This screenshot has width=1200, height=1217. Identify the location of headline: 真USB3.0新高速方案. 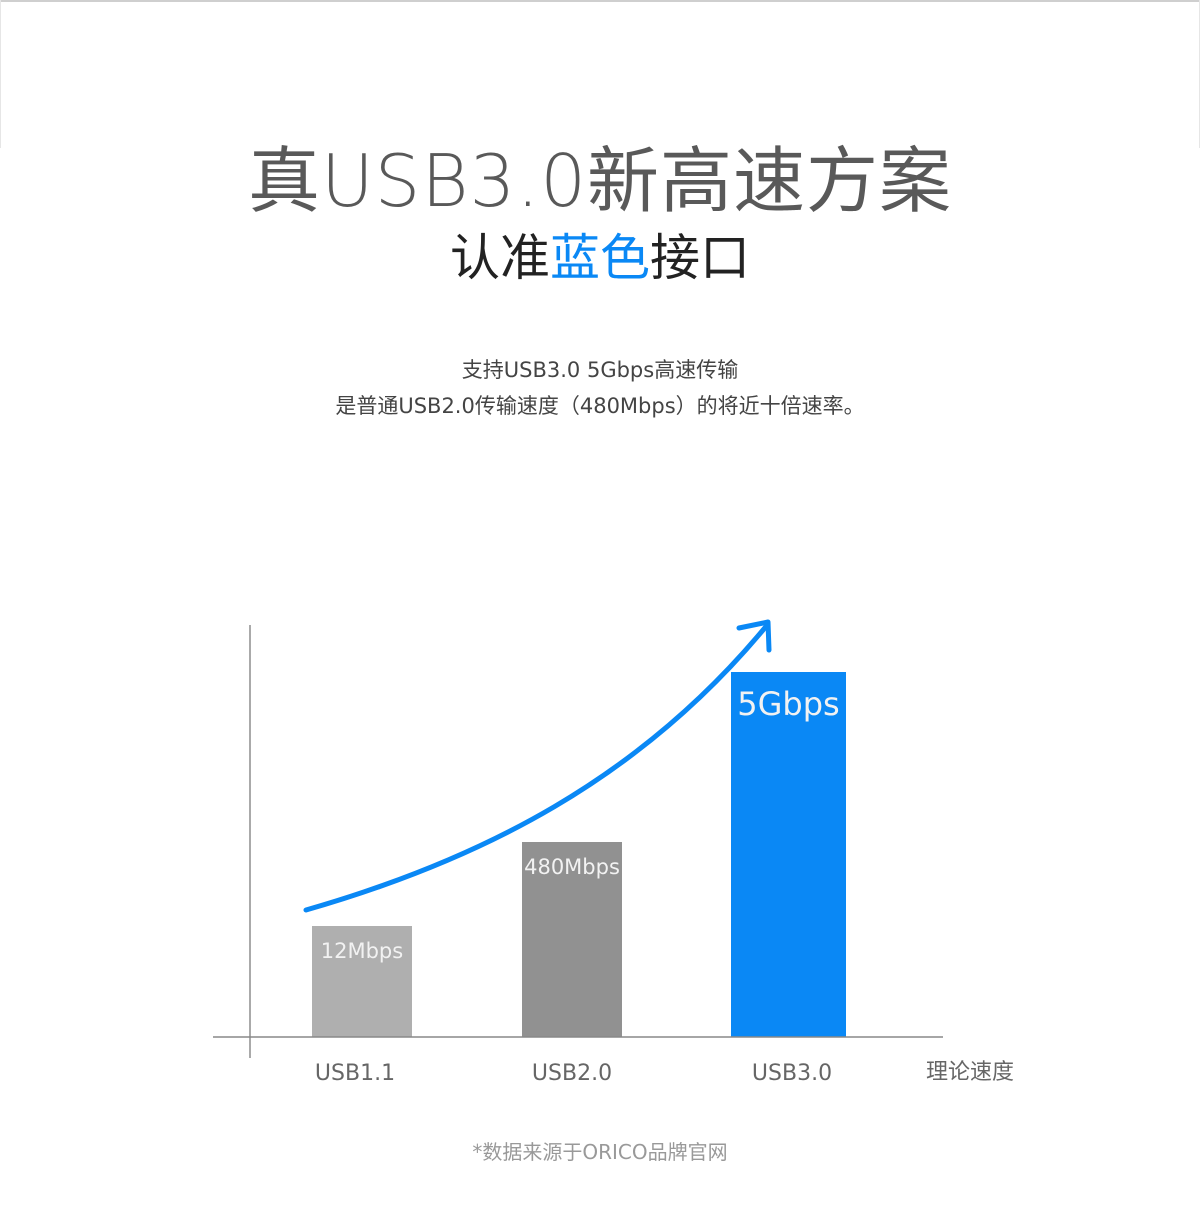
(600, 181).